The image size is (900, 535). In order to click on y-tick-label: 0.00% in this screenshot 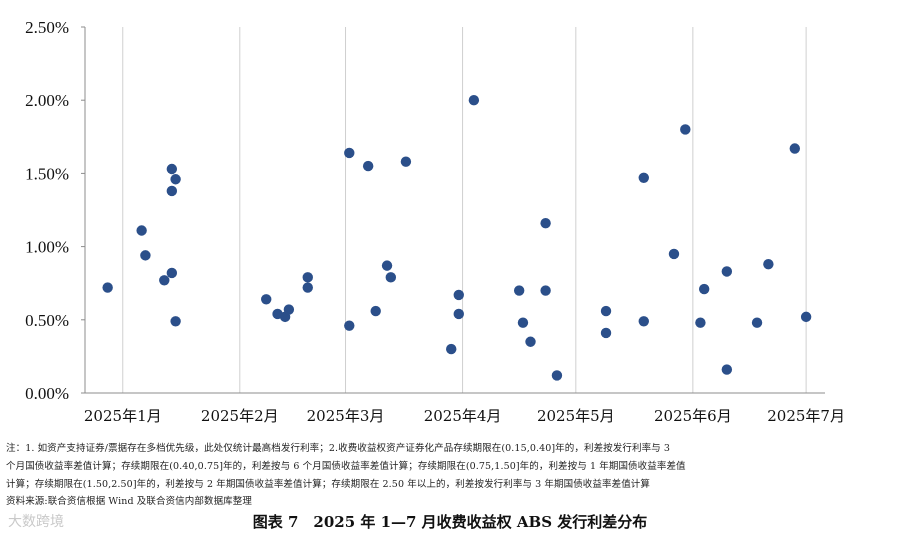, I will do `click(47, 393)`.